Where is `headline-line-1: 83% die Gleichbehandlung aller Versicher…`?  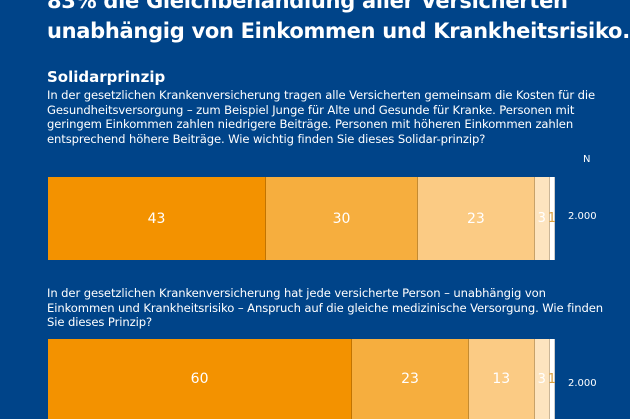 headline-line-1: 83% die Gleichbehandlung aller Versicher… is located at coordinates (307, 6).